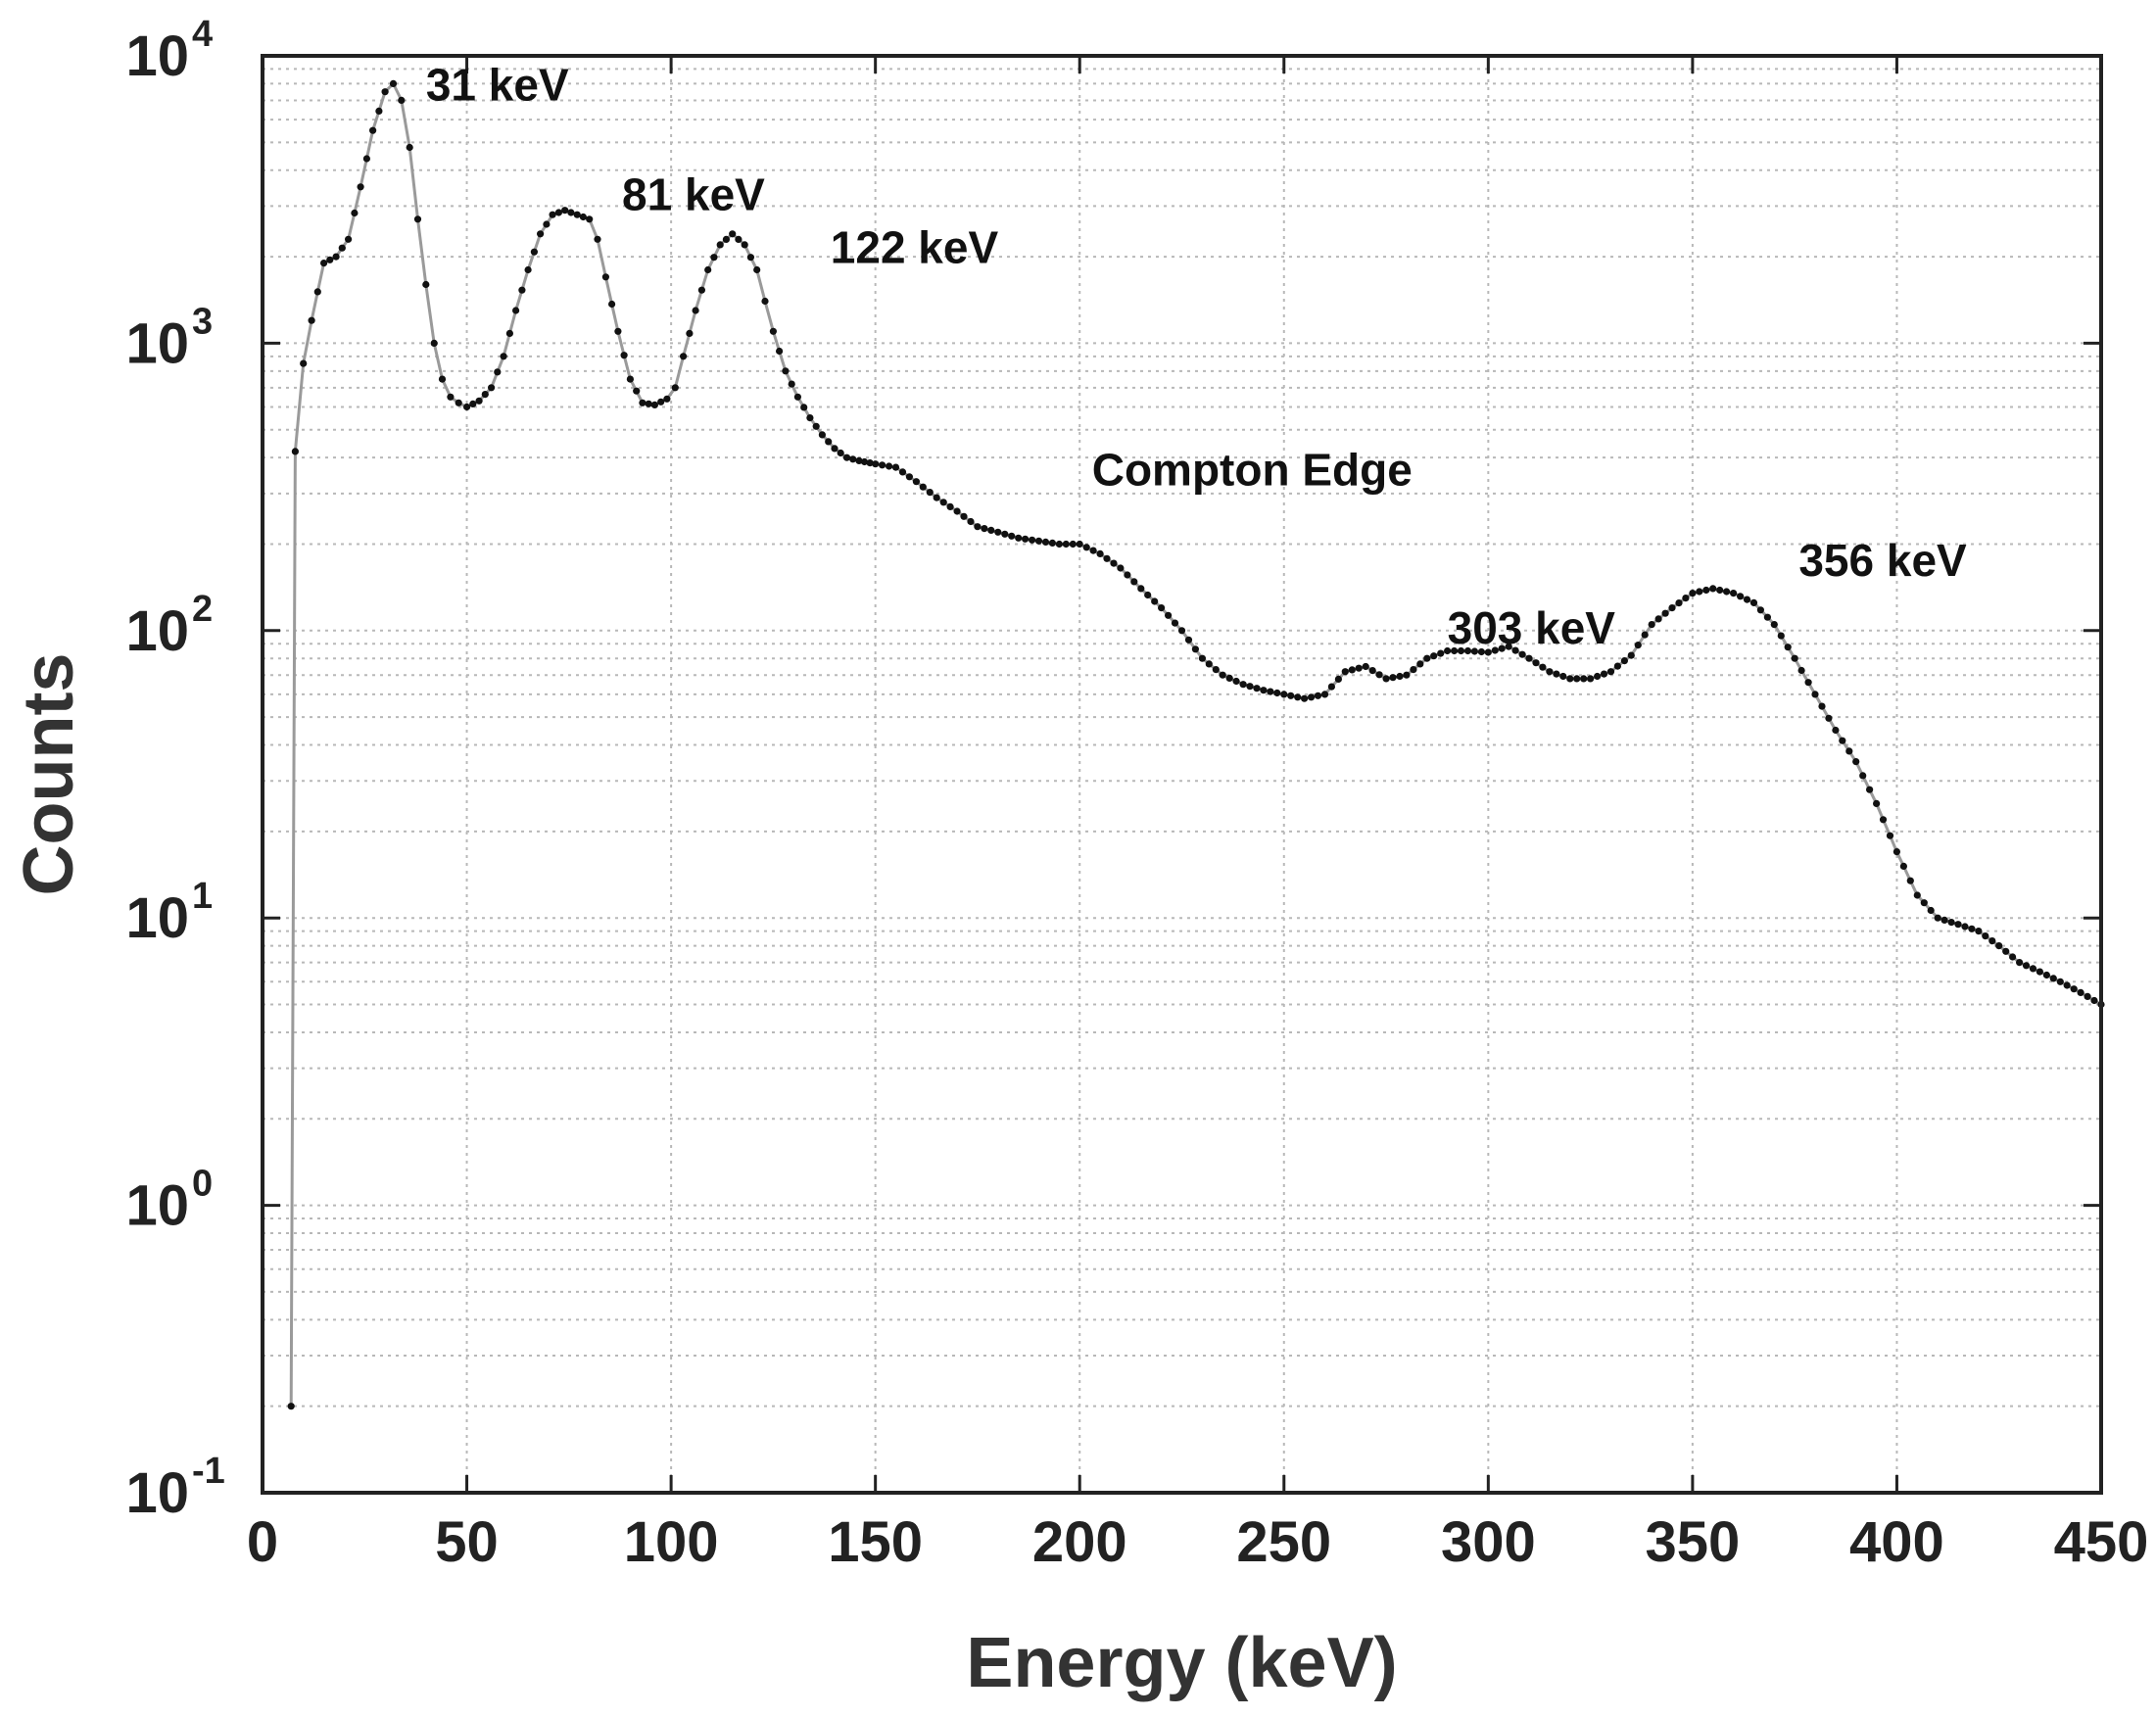 This screenshot has width=2156, height=1718. I want to click on x-tick-label: 400, so click(1896, 1542).